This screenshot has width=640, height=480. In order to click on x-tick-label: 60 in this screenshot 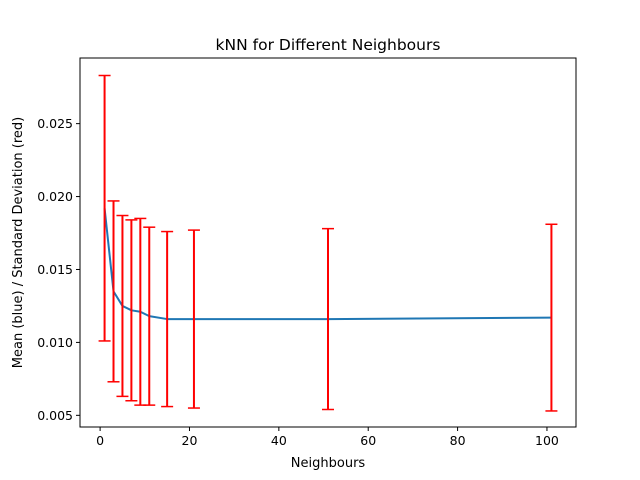, I will do `click(368, 440)`.